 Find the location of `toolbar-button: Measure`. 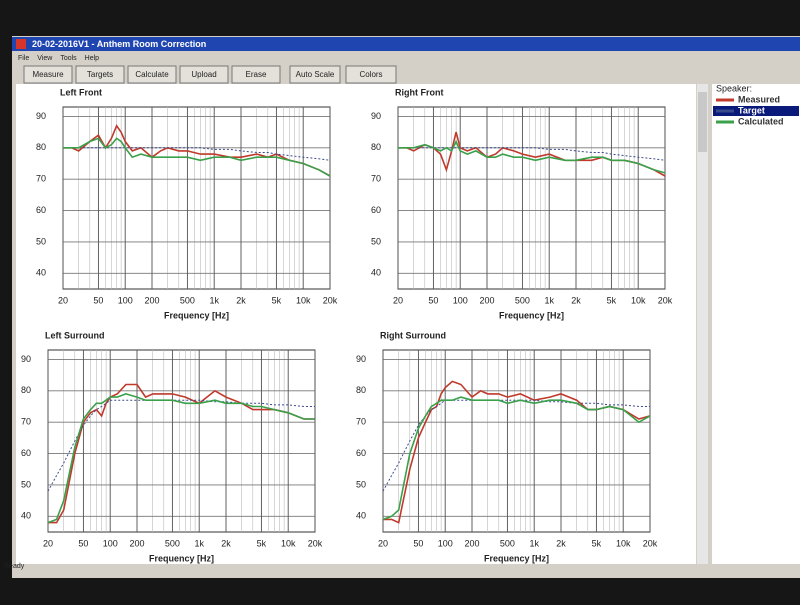

toolbar-button: Measure is located at coordinates (48, 74).